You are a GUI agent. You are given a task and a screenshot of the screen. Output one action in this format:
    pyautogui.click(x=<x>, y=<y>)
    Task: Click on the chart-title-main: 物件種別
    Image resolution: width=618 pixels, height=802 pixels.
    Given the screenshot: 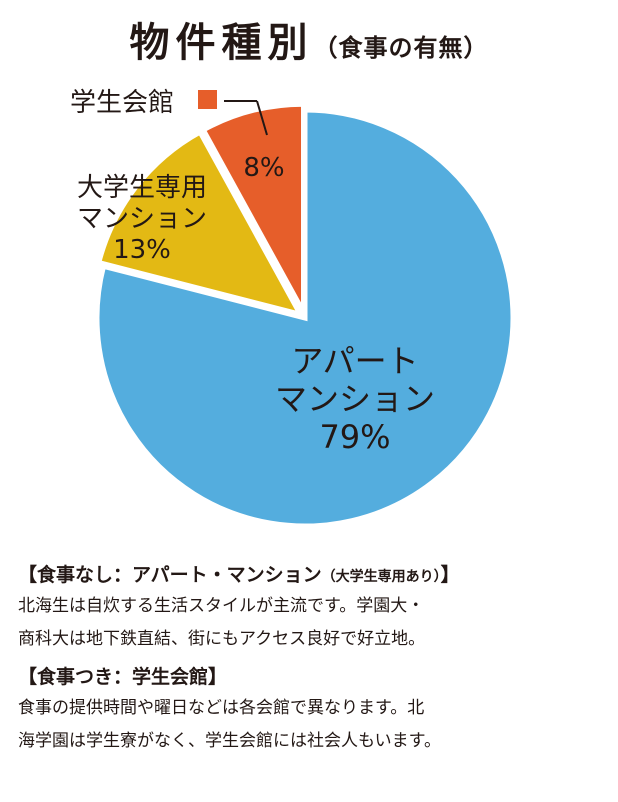 What is the action you would take?
    pyautogui.click(x=221, y=43)
    